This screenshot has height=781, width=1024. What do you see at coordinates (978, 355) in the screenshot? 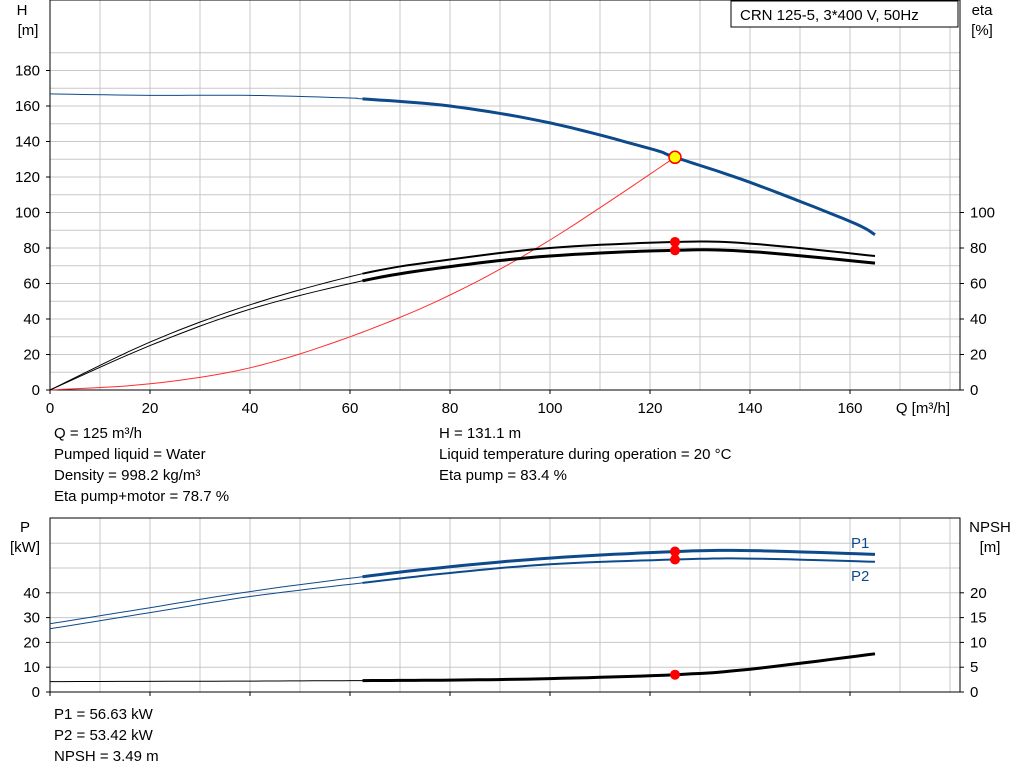
I see `y-right-tick-label: 20` at bounding box center [978, 355].